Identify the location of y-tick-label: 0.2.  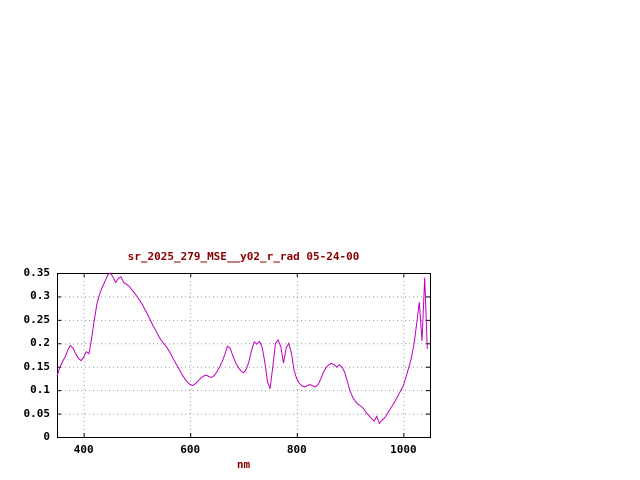
(40, 343).